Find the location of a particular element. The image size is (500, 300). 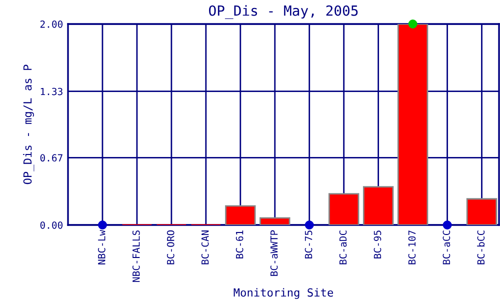

x-tick-label: BC-aWWTP is located at coordinates (274, 253).